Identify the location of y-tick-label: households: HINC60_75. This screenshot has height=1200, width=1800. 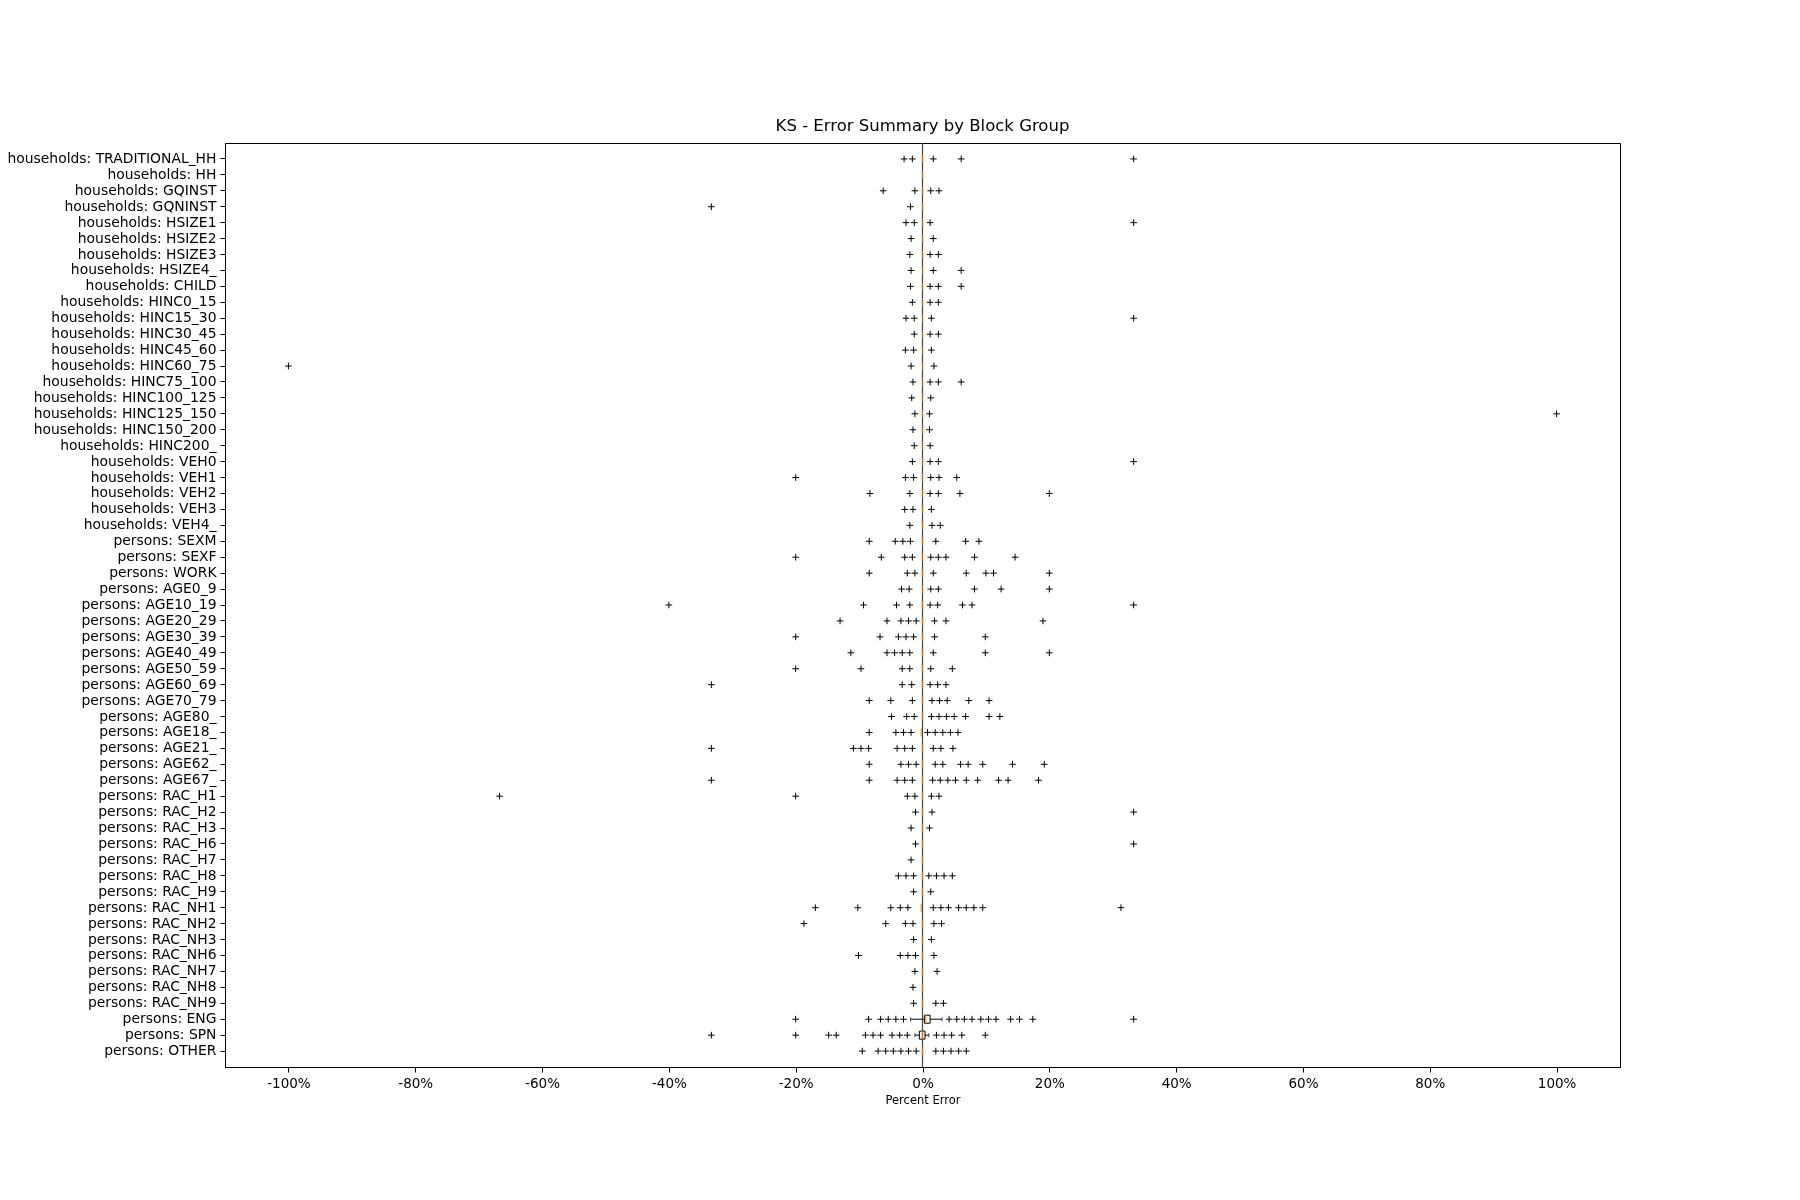
(134, 365).